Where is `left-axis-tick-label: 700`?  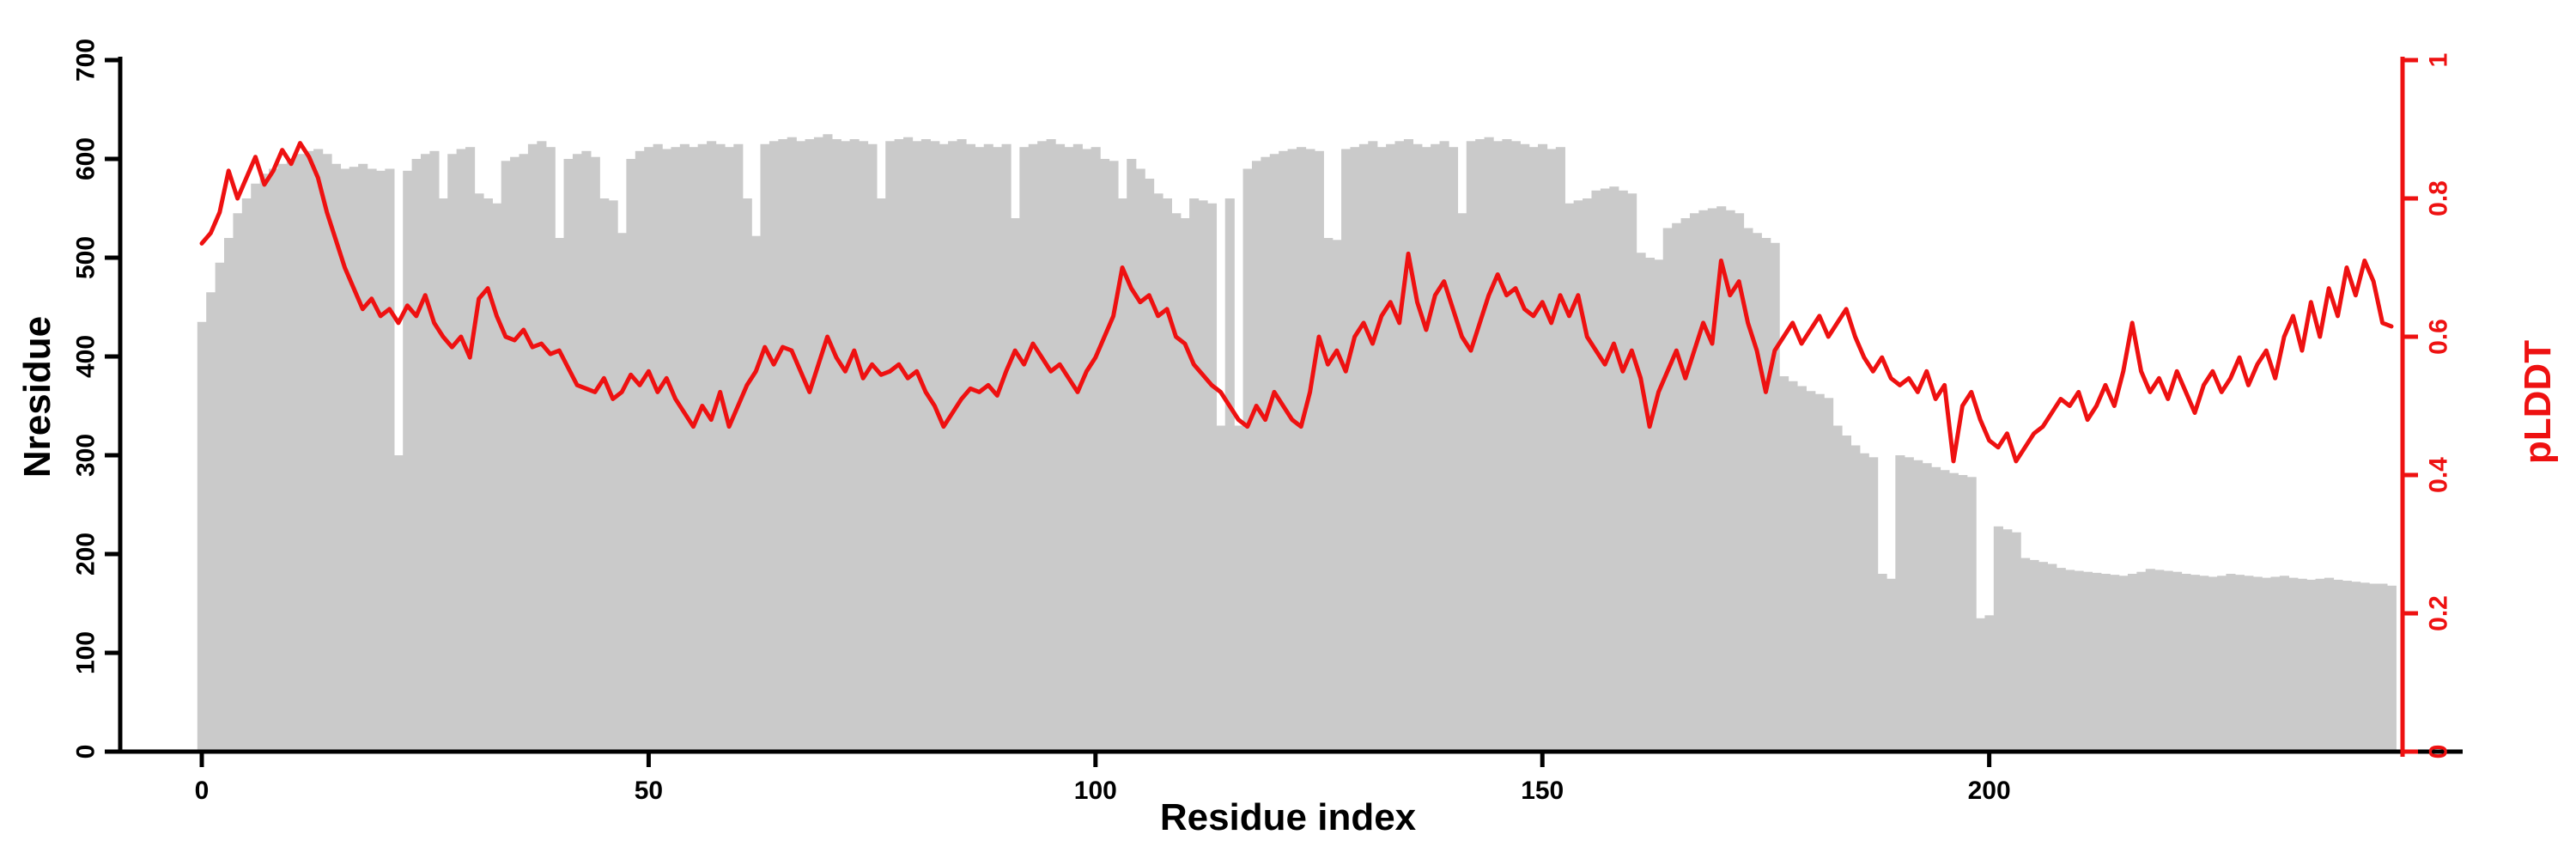 left-axis-tick-label: 700 is located at coordinates (86, 61).